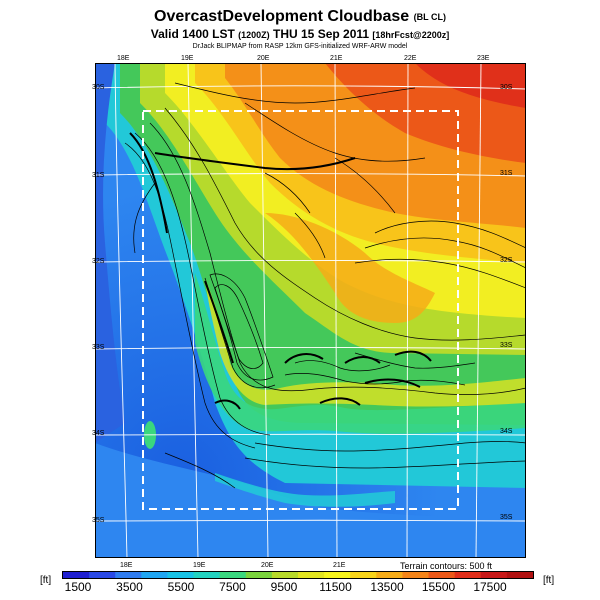  I want to click on colorbar-tick-label: 9500, so click(284, 587).